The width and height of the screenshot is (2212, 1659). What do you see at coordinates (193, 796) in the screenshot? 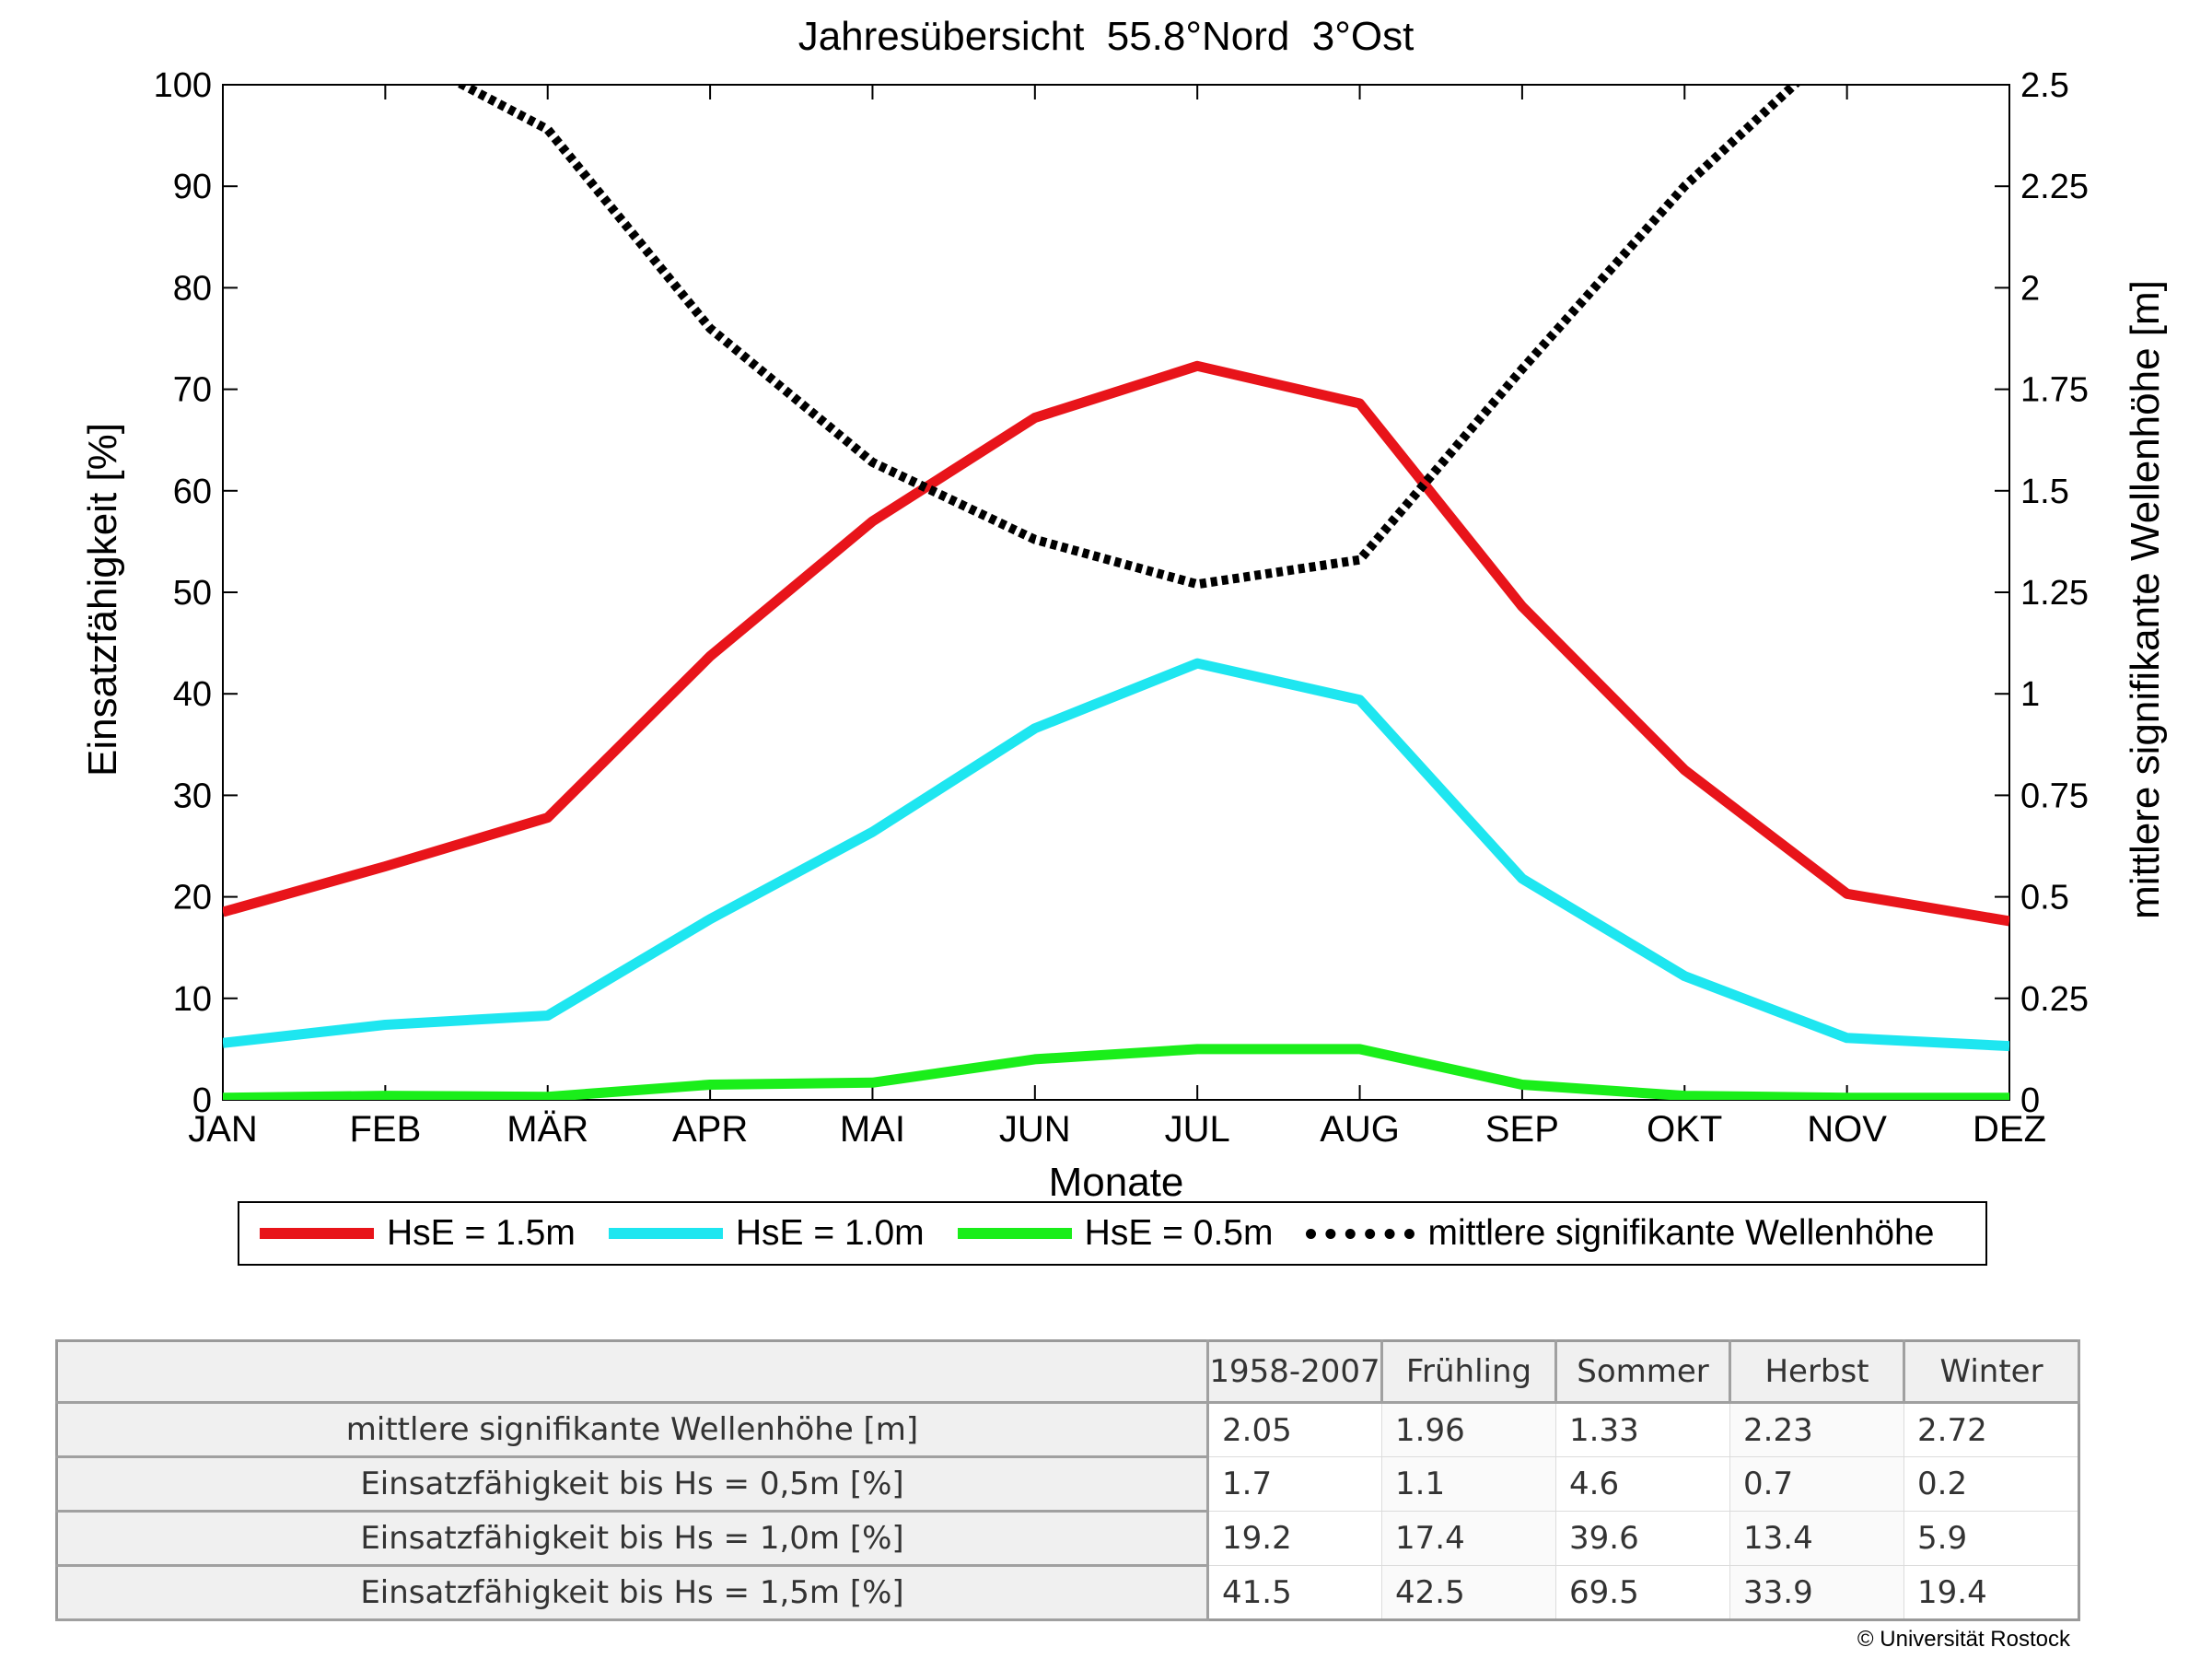
I see `y-tick-label: 30` at bounding box center [193, 796].